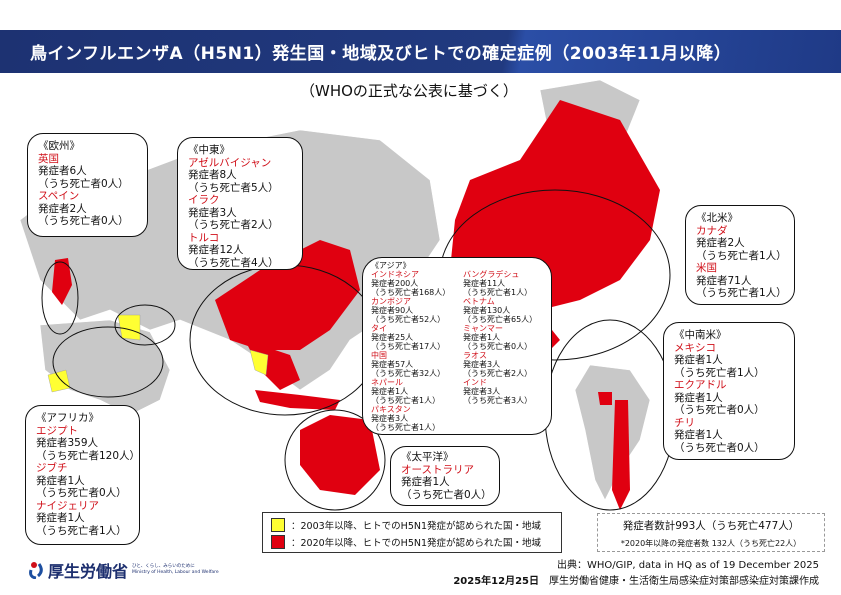 The image size is (841, 595). What do you see at coordinates (62, 171) in the screenshot?
I see `case-count: 発症者6人` at bounding box center [62, 171].